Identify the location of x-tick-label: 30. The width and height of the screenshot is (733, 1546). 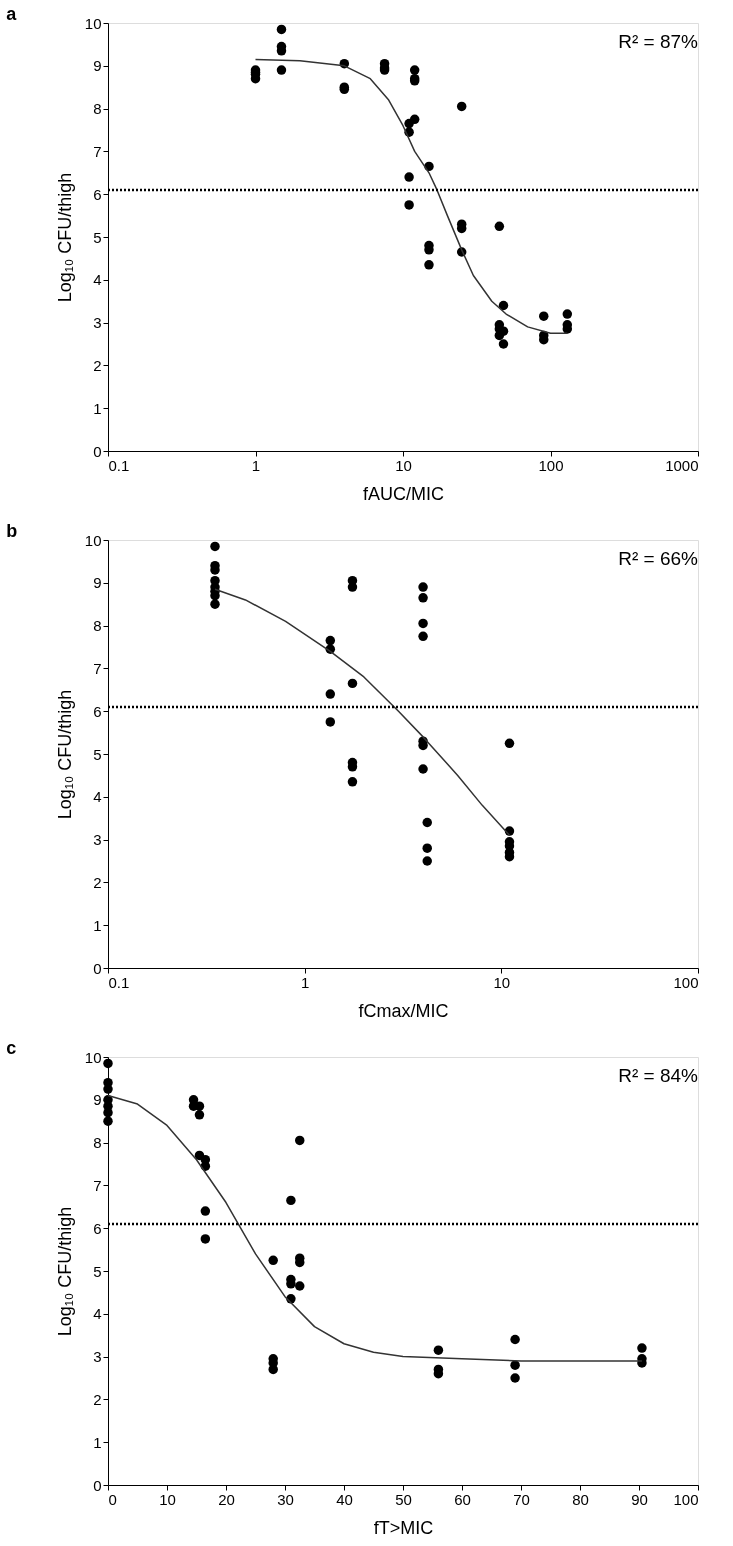
(285, 1499).